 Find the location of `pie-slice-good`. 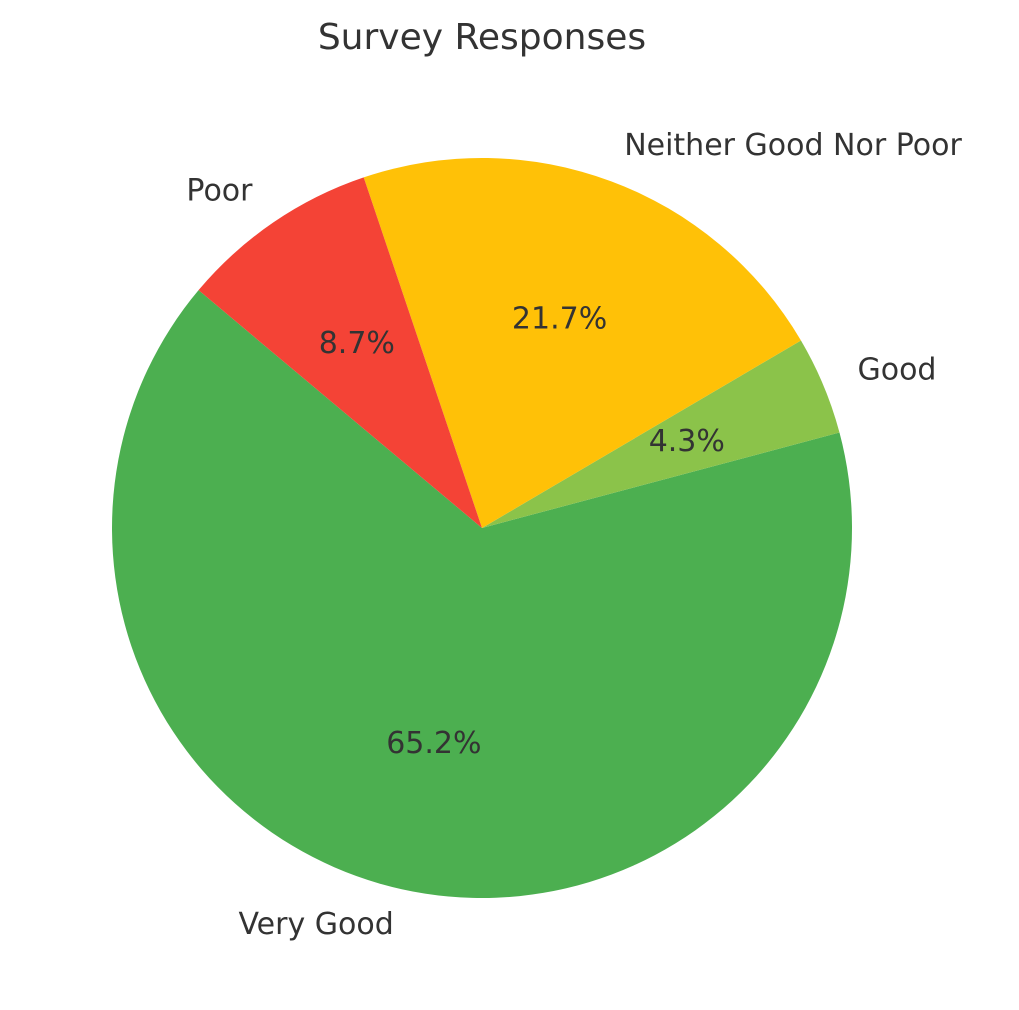

pie-slice-good is located at coordinates (661, 434).